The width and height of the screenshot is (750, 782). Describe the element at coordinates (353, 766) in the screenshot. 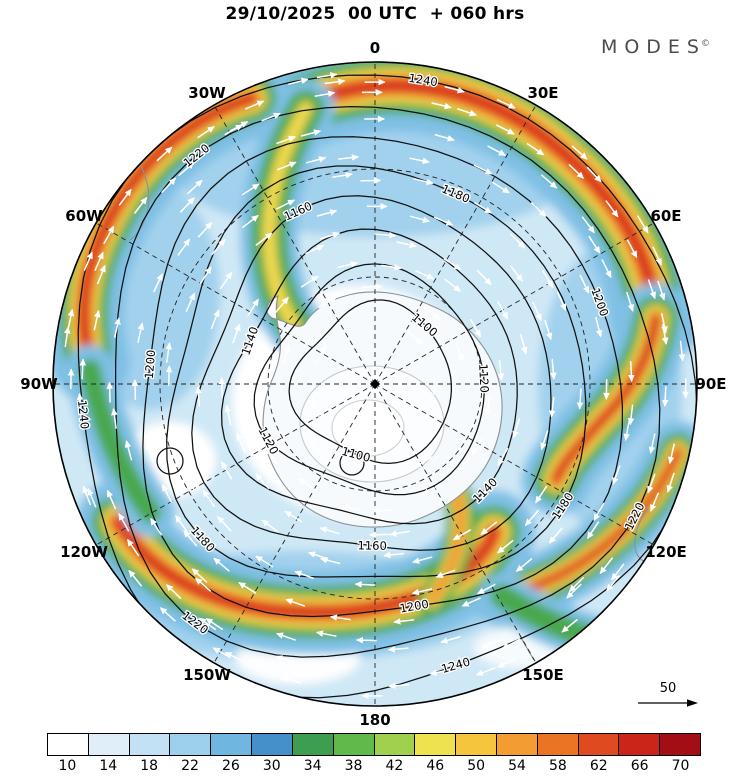

I see `colorbar-tick: 38` at that location.